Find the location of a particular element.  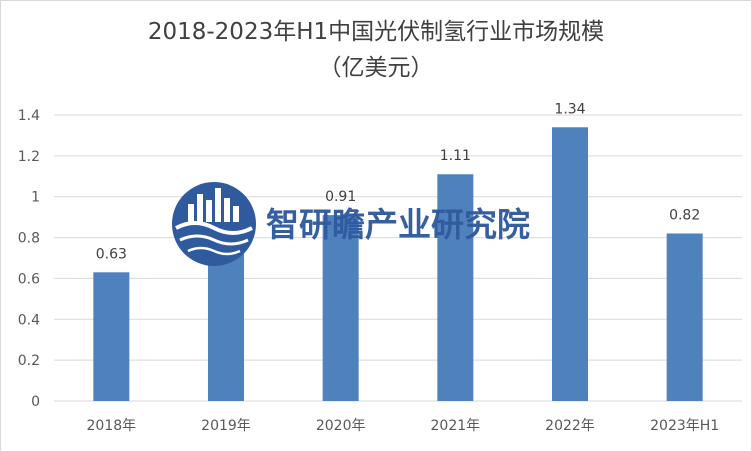

x-tick-label: 2023年H1 is located at coordinates (684, 426).